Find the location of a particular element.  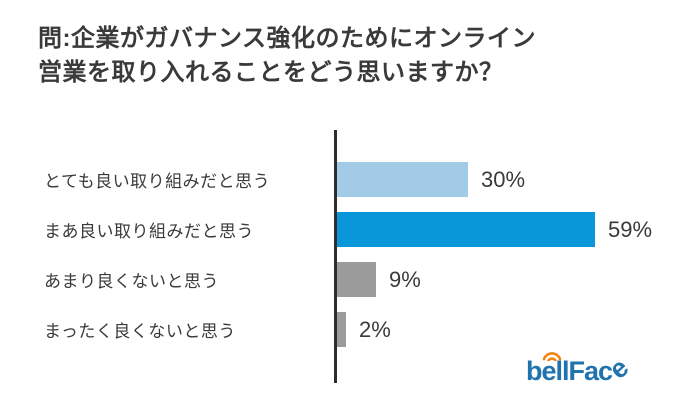

bellface-logo: bellFace is located at coordinates (591, 371).